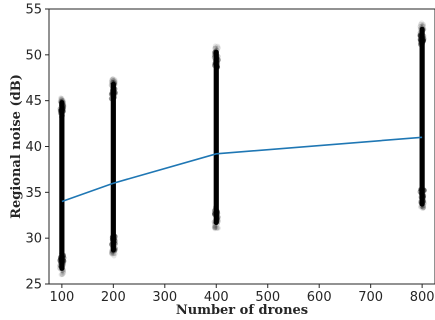  What do you see at coordinates (216, 297) in the screenshot?
I see `x-tick-label-400: 400` at bounding box center [216, 297].